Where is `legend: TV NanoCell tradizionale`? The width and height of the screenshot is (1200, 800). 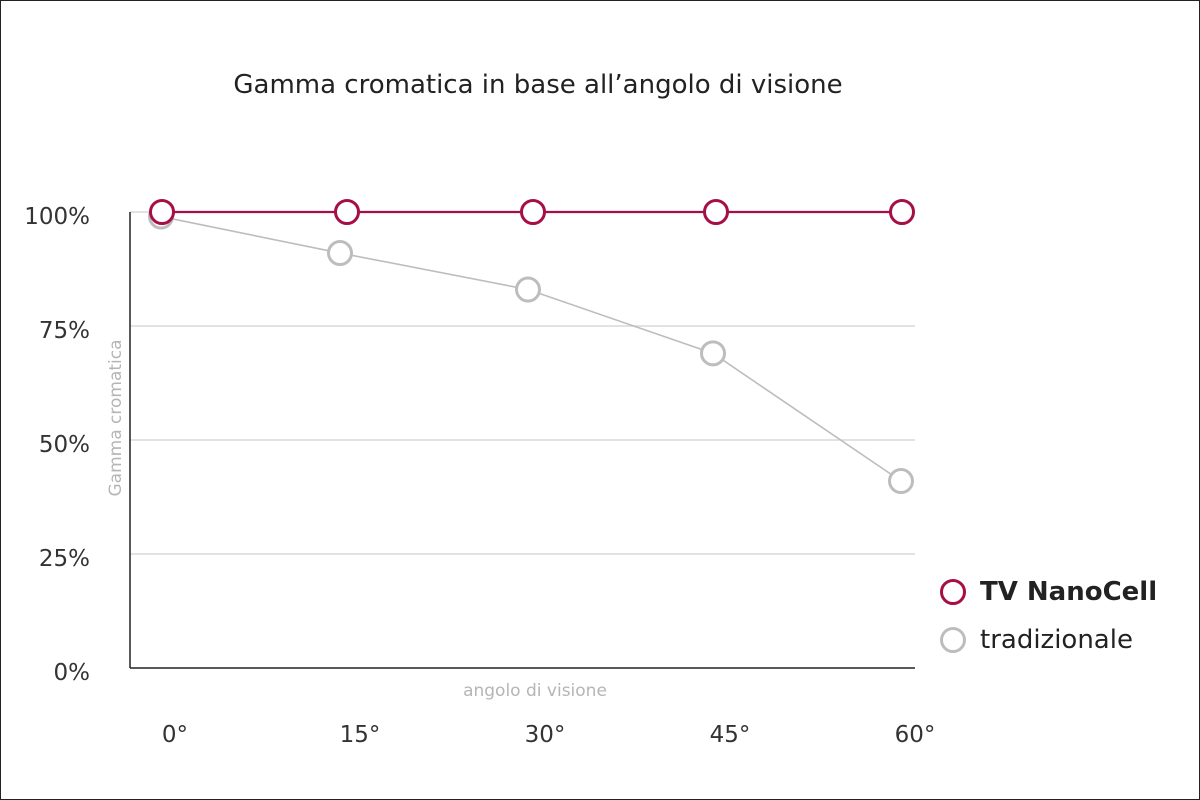 legend: TV NanoCell tradizionale is located at coordinates (1048, 620).